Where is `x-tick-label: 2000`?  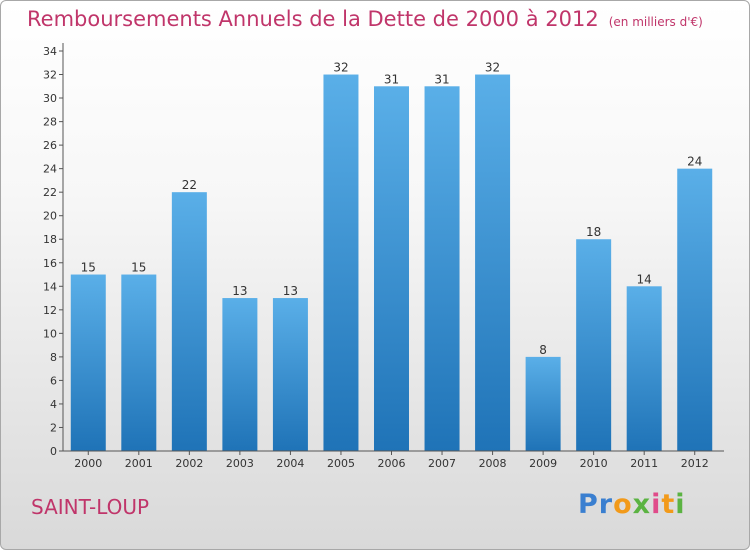 x-tick-label: 2000 is located at coordinates (88, 463).